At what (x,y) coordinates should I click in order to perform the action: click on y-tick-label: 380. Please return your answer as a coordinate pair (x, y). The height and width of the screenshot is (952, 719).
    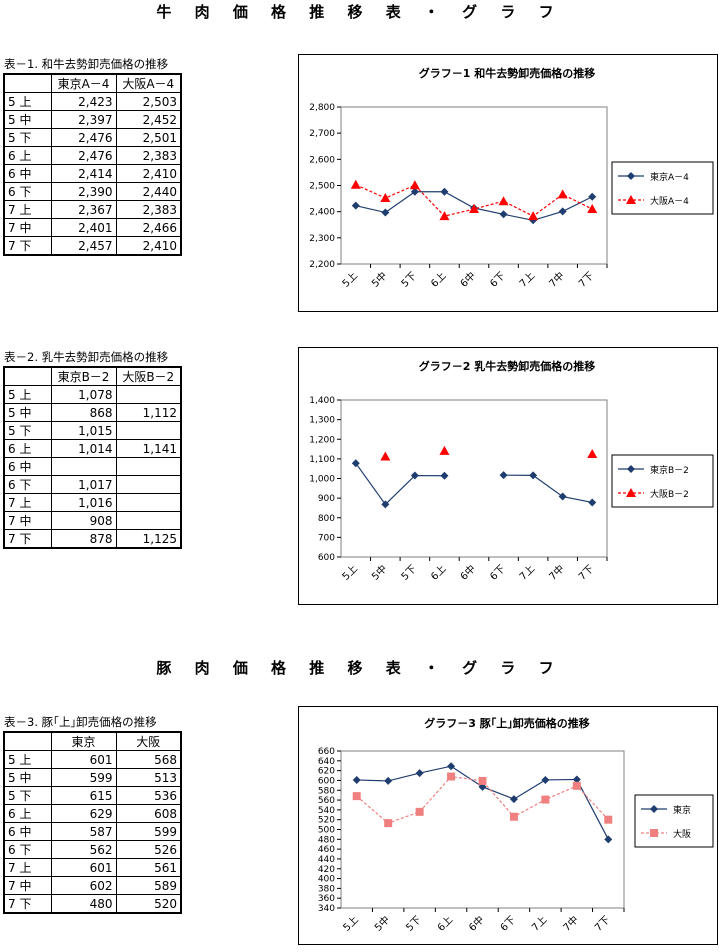
    Looking at the image, I should click on (326, 889).